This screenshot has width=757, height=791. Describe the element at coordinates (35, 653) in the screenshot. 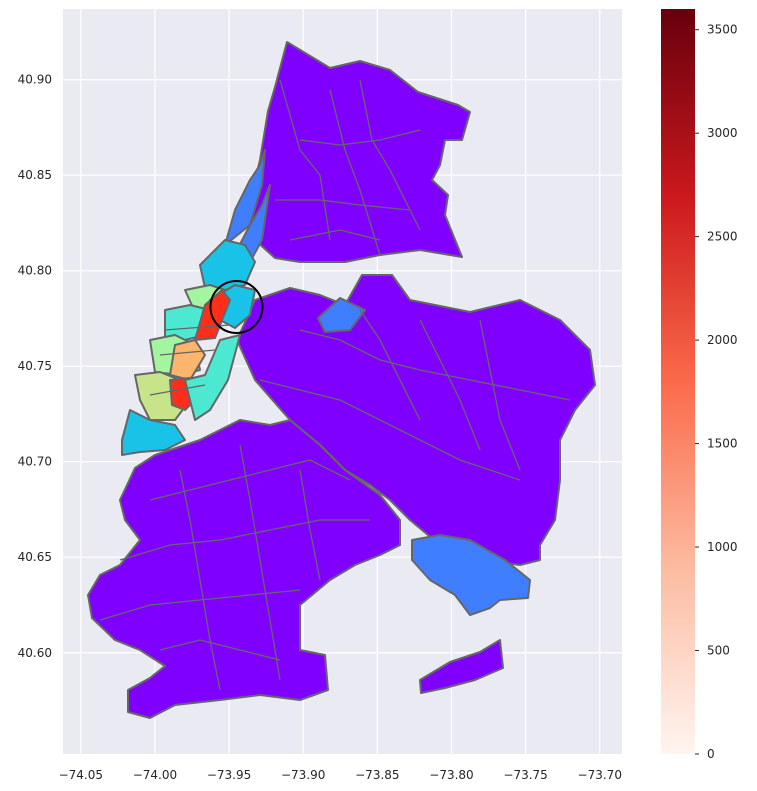

I see `y-tick-label: 40.60` at that location.